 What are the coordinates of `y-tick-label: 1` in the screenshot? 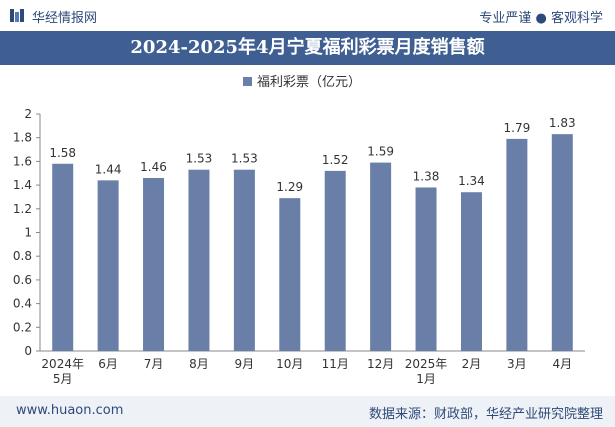 It's located at (28, 233).